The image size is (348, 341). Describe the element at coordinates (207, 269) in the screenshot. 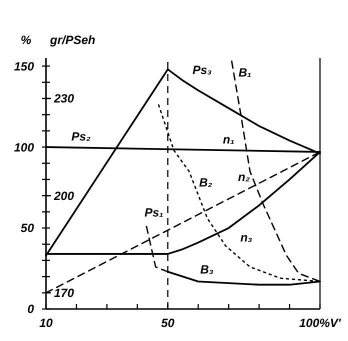

I see `series-label: B₃` at that location.